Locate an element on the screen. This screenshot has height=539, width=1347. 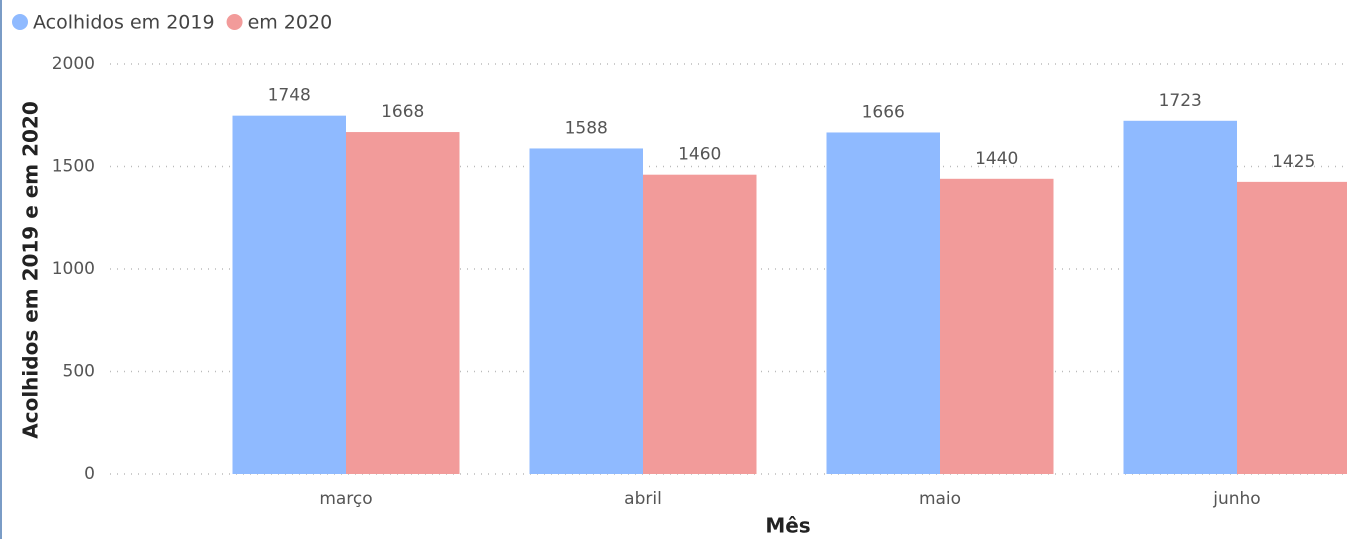
data-label: 1723 is located at coordinates (1180, 101).